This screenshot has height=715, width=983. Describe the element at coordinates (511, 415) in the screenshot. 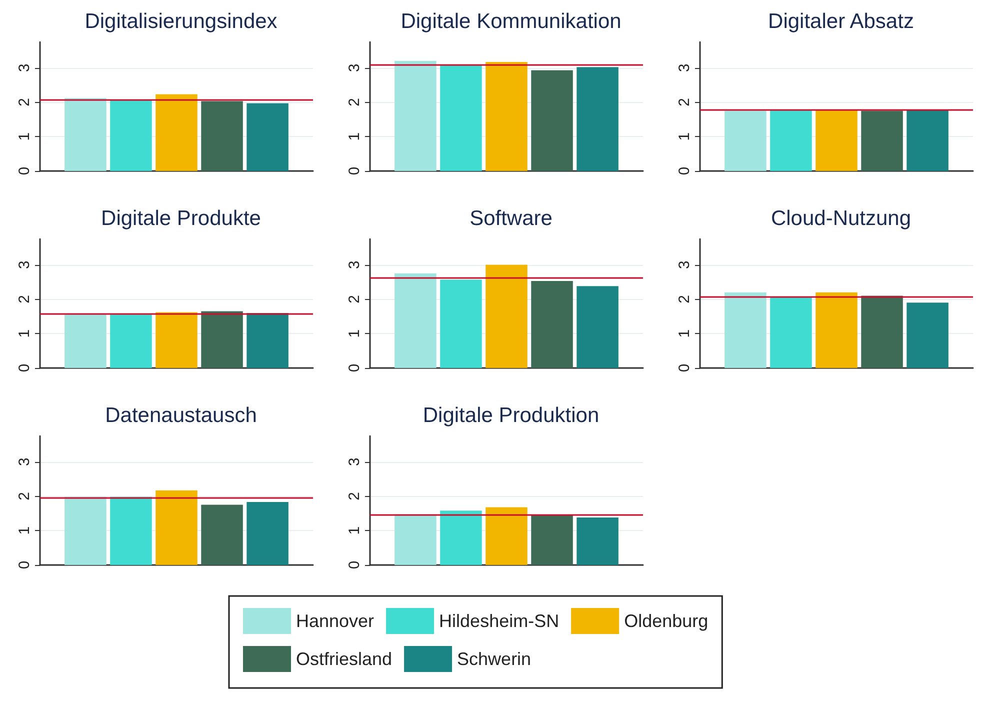

I see `chart-title: Digitale Produktion` at that location.